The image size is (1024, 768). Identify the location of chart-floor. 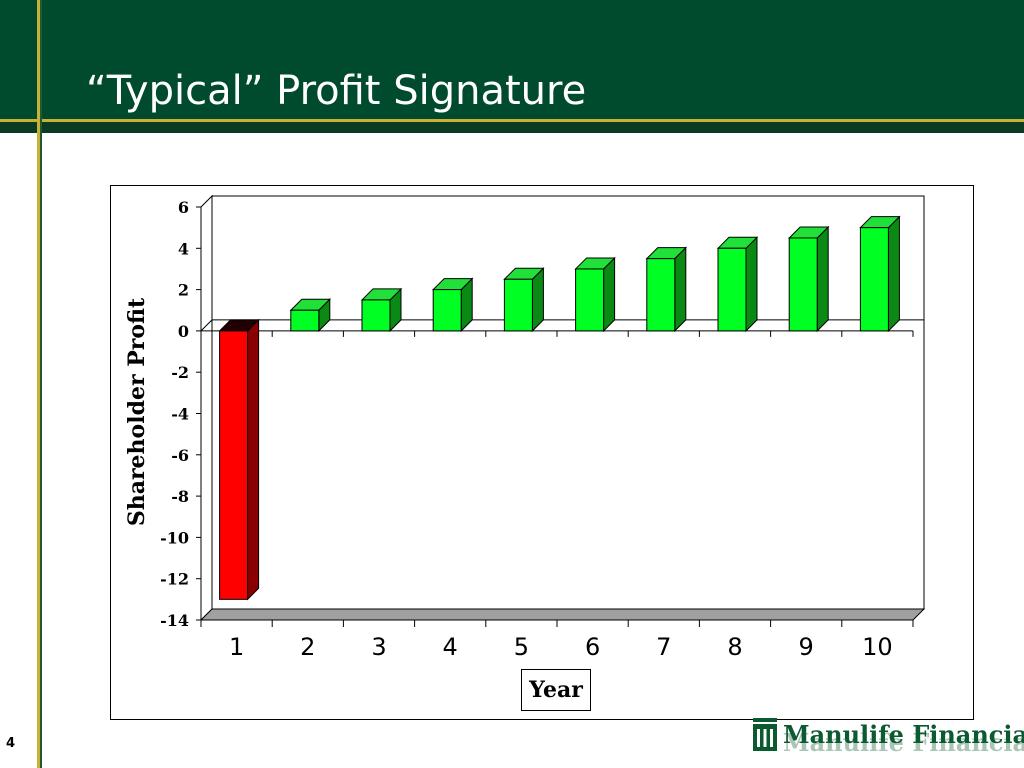
(562, 614).